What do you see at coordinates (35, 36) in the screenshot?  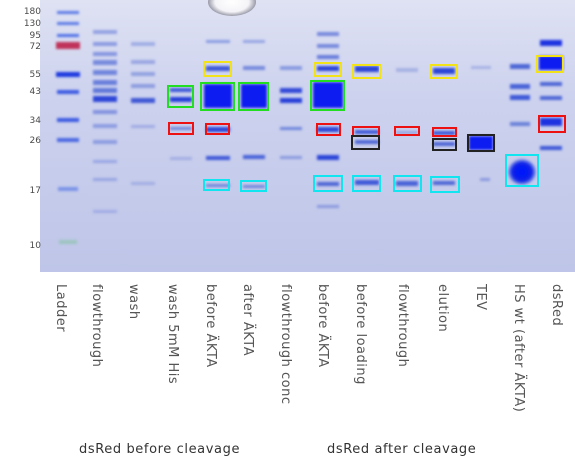 I see `mw-label-95: 95` at bounding box center [35, 36].